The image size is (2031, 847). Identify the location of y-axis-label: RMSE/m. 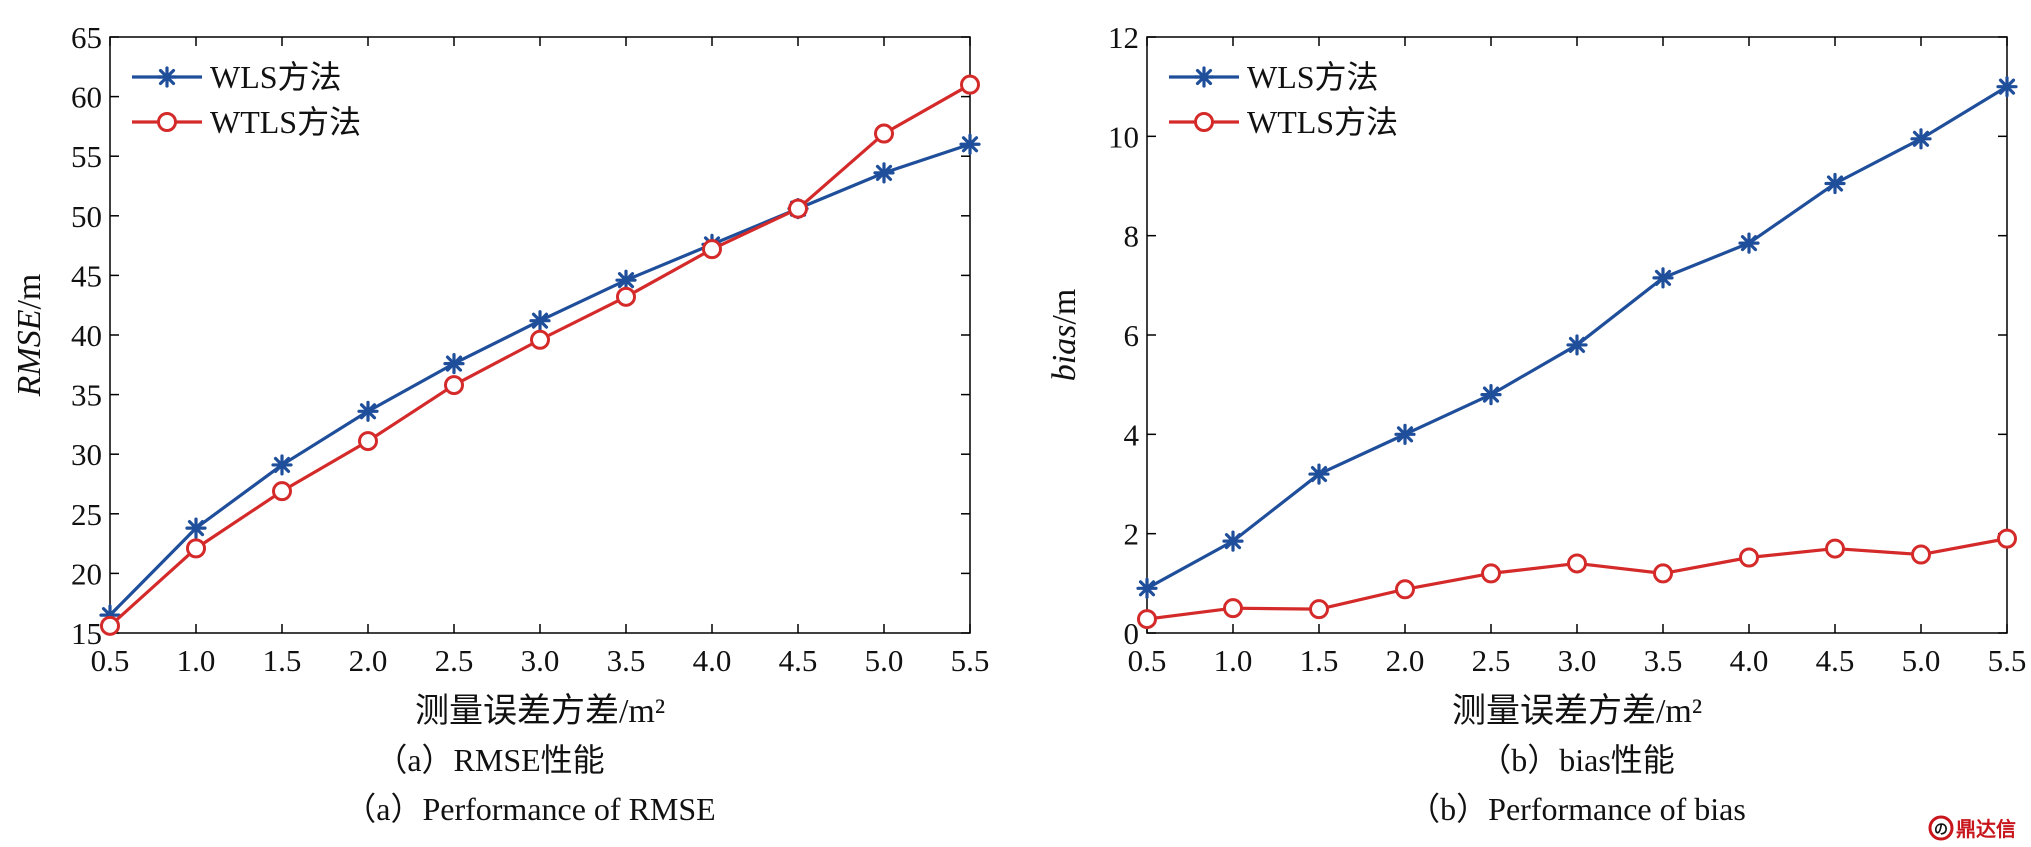
(29, 336).